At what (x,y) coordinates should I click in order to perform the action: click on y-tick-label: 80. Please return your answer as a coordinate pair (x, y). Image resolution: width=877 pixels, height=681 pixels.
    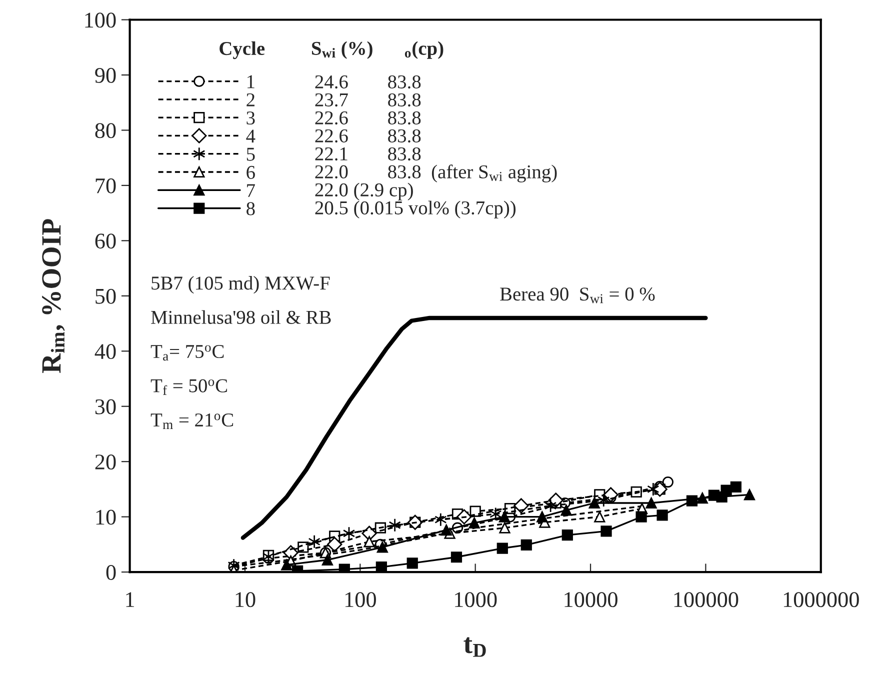
    Looking at the image, I should click on (105, 130).